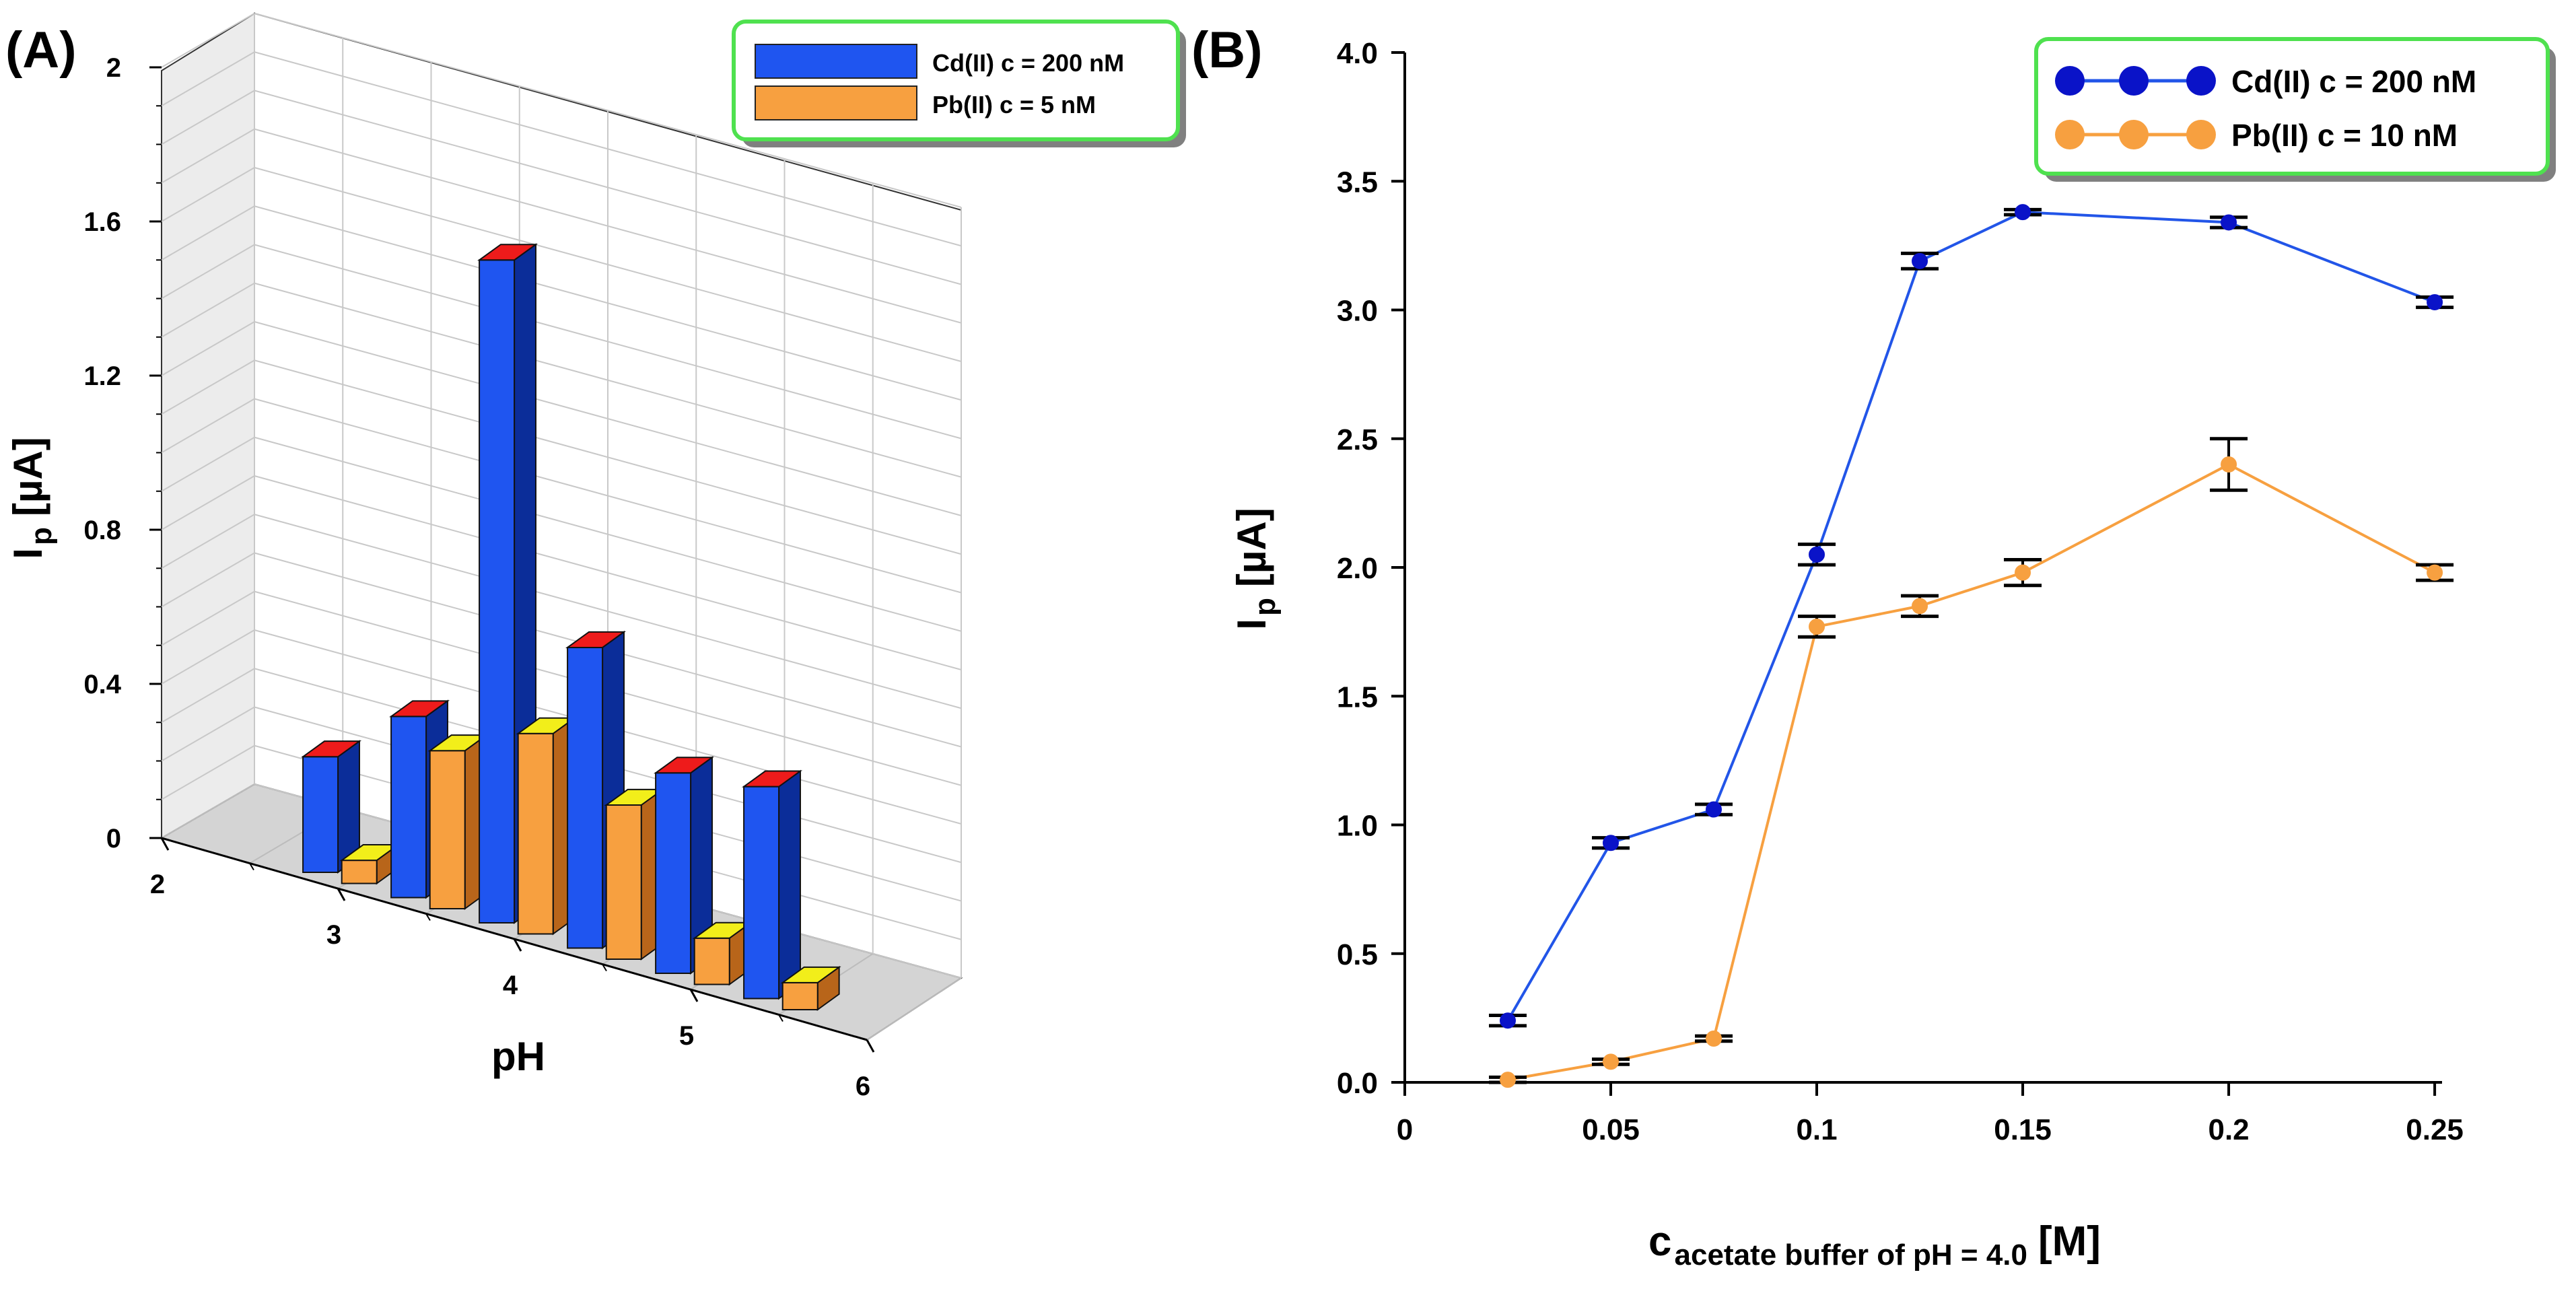 This screenshot has height=1289, width=2576. I want to click on xlabel-b-sub: acetate buffer of pH = 4.0, so click(1851, 1255).